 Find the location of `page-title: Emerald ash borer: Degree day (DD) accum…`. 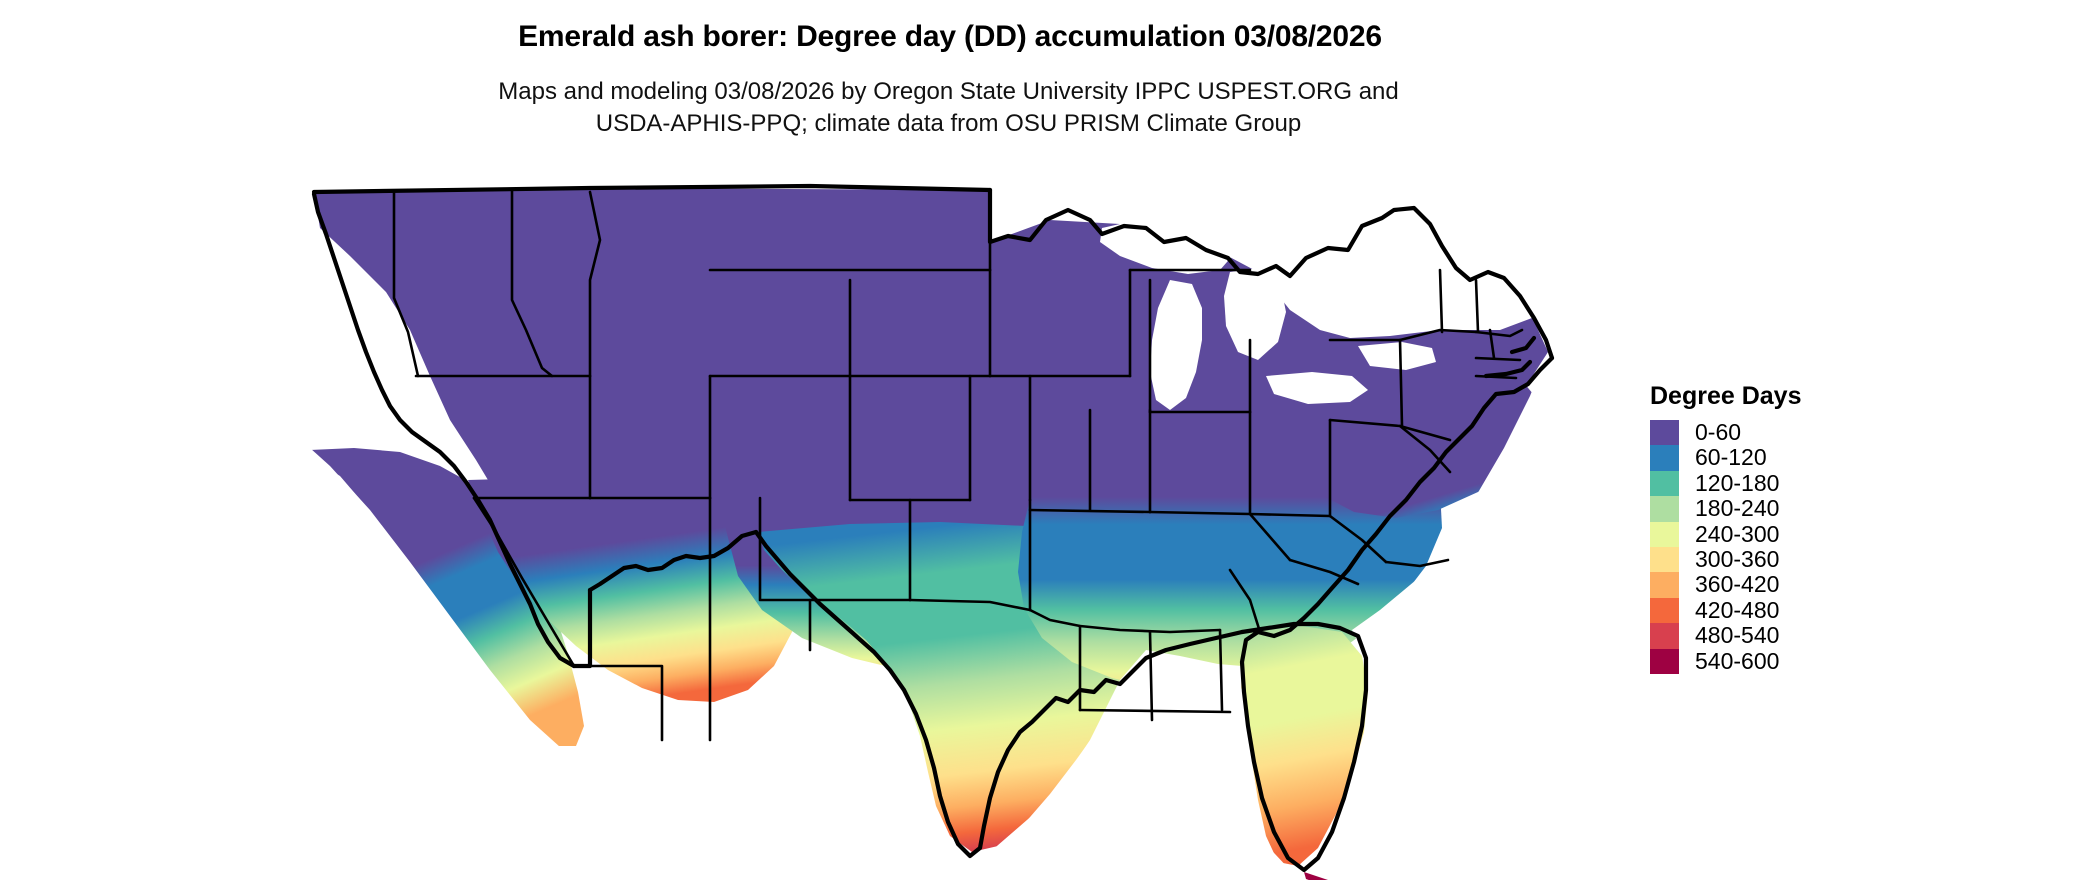

page-title: Emerald ash borer: Degree day (DD) accum… is located at coordinates (950, 36).